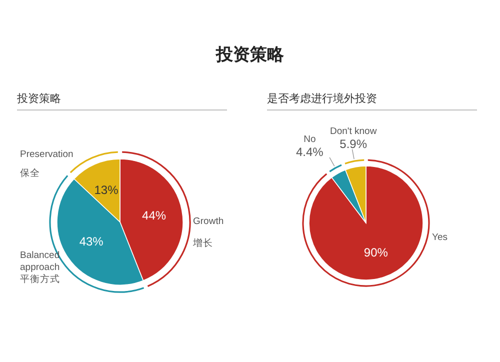 This screenshot has width=500, height=362. I want to click on data-label: 44%, so click(154, 215).